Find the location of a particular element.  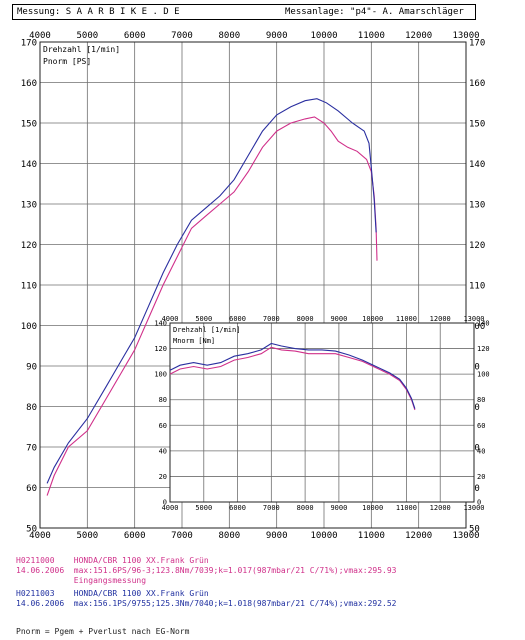

power-x-tick-label-top: 8000 is located at coordinates (229, 36).